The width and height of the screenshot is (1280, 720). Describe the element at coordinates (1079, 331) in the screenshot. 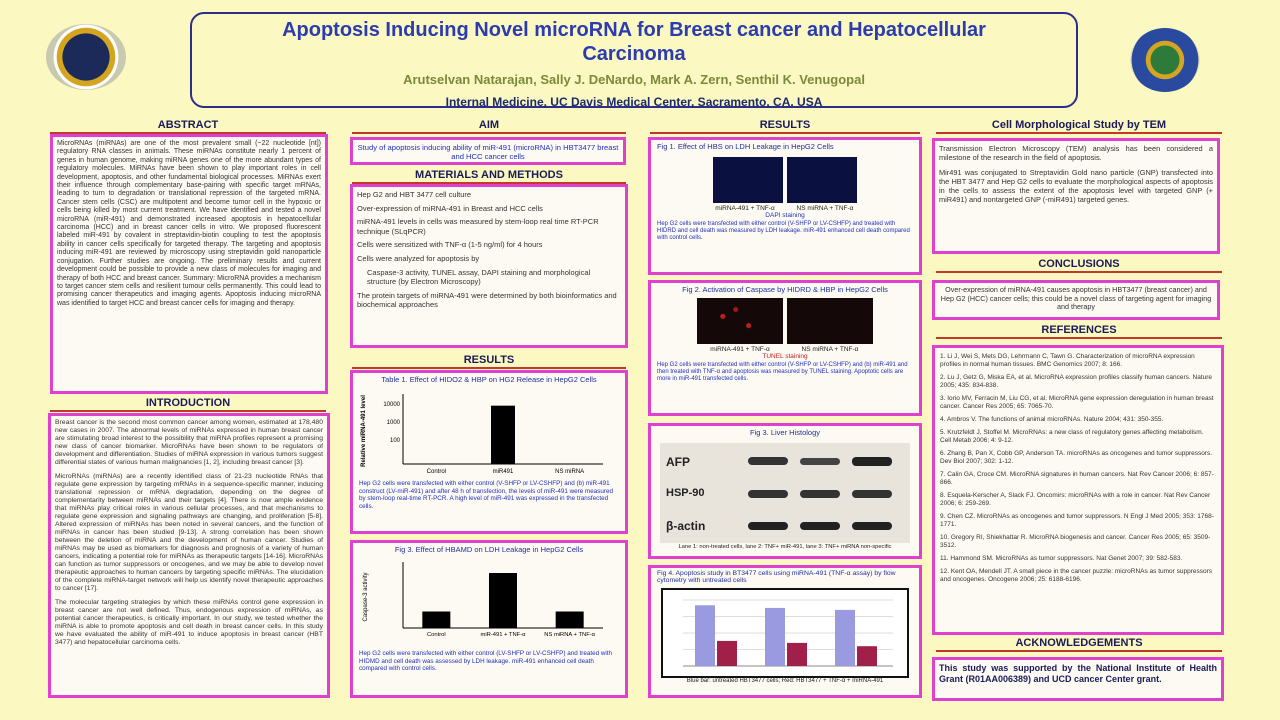

I see `references-heading: REFERENCES` at that location.